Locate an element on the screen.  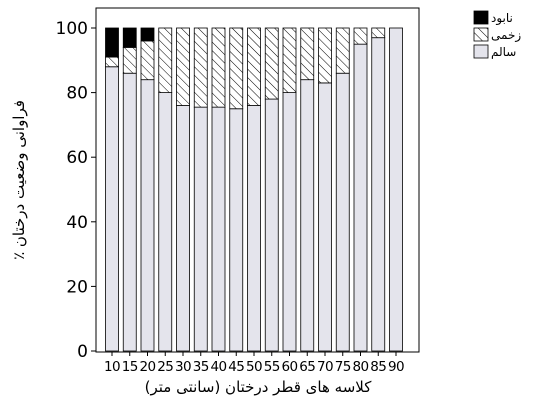
legend-label: نابود is located at coordinates (502, 18).